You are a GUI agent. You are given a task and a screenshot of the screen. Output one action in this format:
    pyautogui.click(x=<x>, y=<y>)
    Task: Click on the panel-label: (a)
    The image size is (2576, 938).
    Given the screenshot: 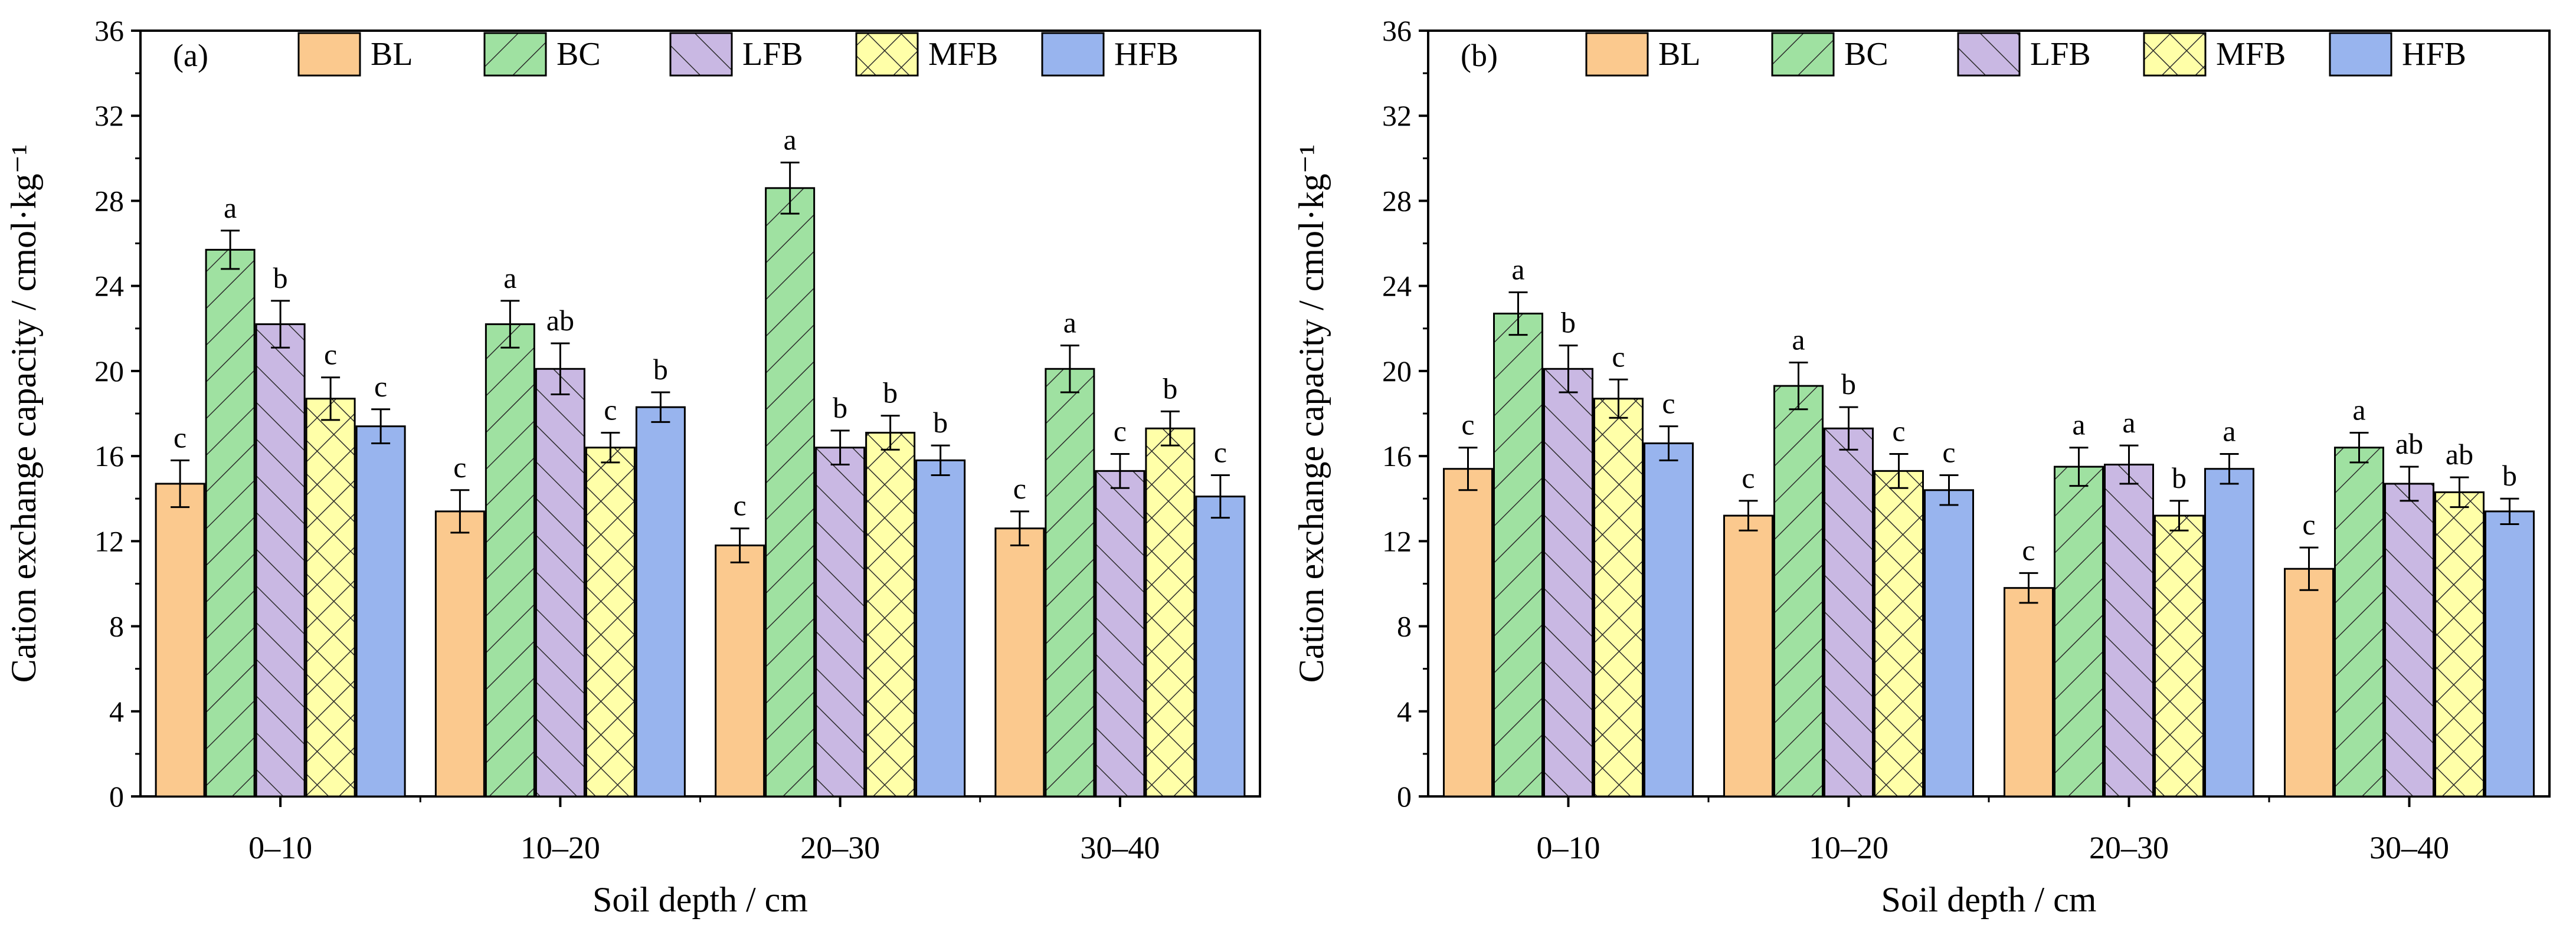 What is the action you would take?
    pyautogui.click(x=191, y=55)
    